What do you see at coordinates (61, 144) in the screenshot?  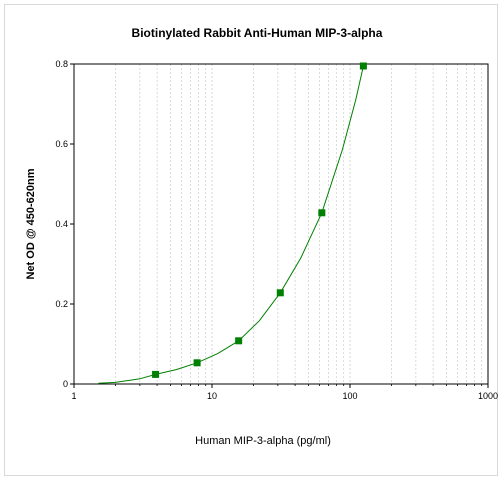 I see `y-tick-label: 0.6` at bounding box center [61, 144].